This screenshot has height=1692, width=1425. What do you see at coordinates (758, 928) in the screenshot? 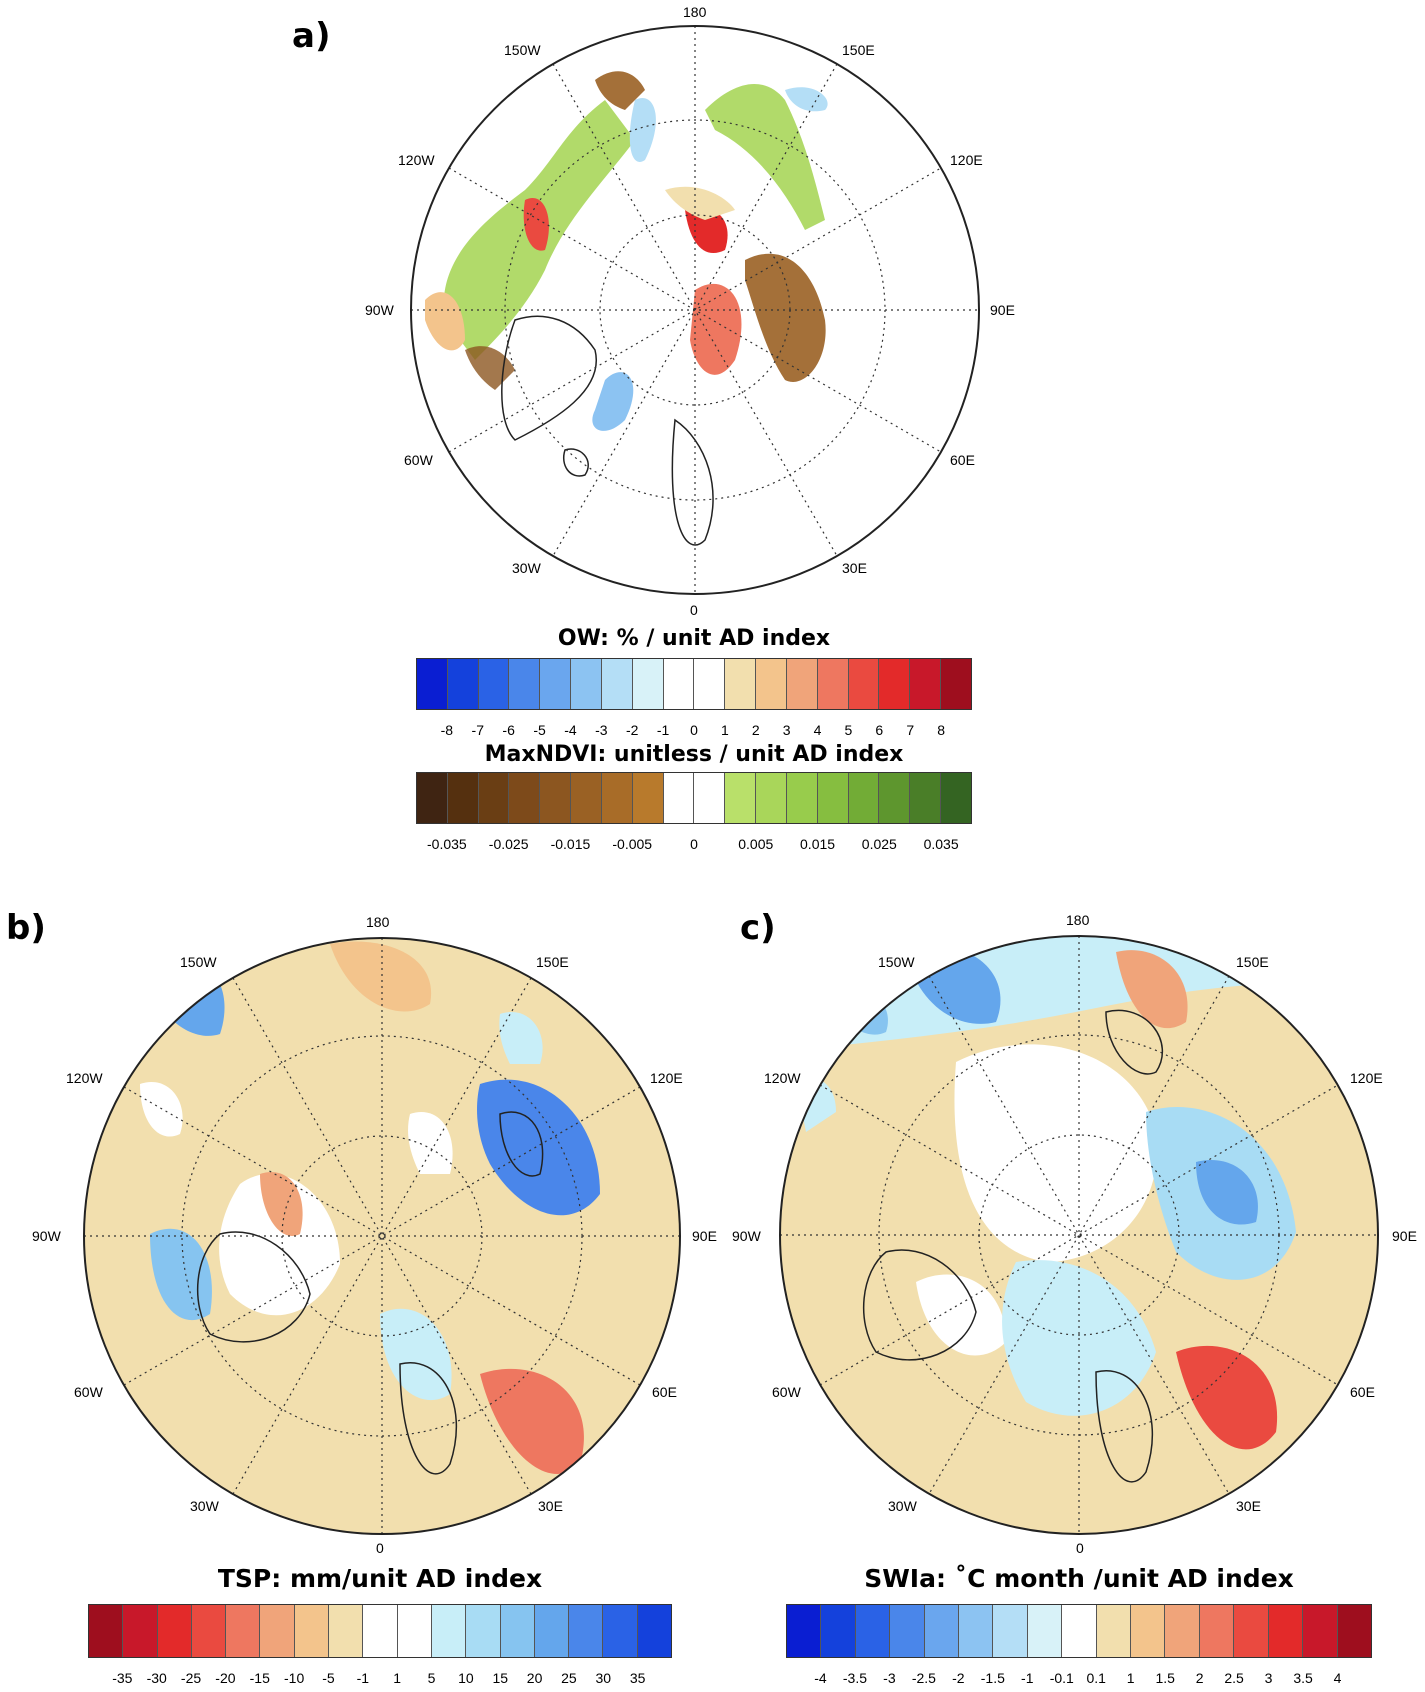
I see `panel-c-label: c)` at bounding box center [758, 928].